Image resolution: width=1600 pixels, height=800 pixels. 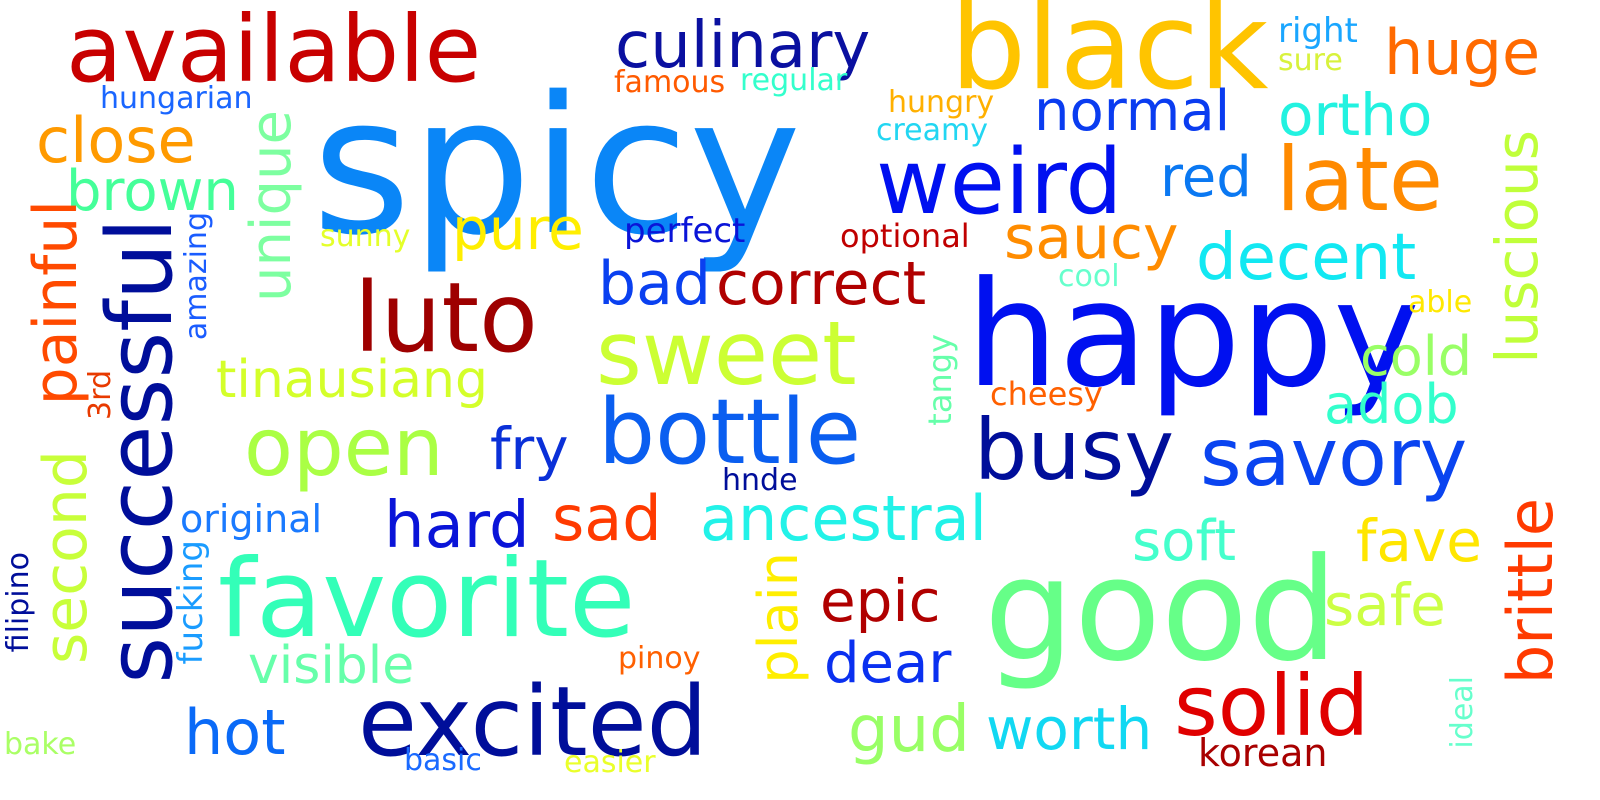 I want to click on word-fucking: fucking, so click(x=191, y=602).